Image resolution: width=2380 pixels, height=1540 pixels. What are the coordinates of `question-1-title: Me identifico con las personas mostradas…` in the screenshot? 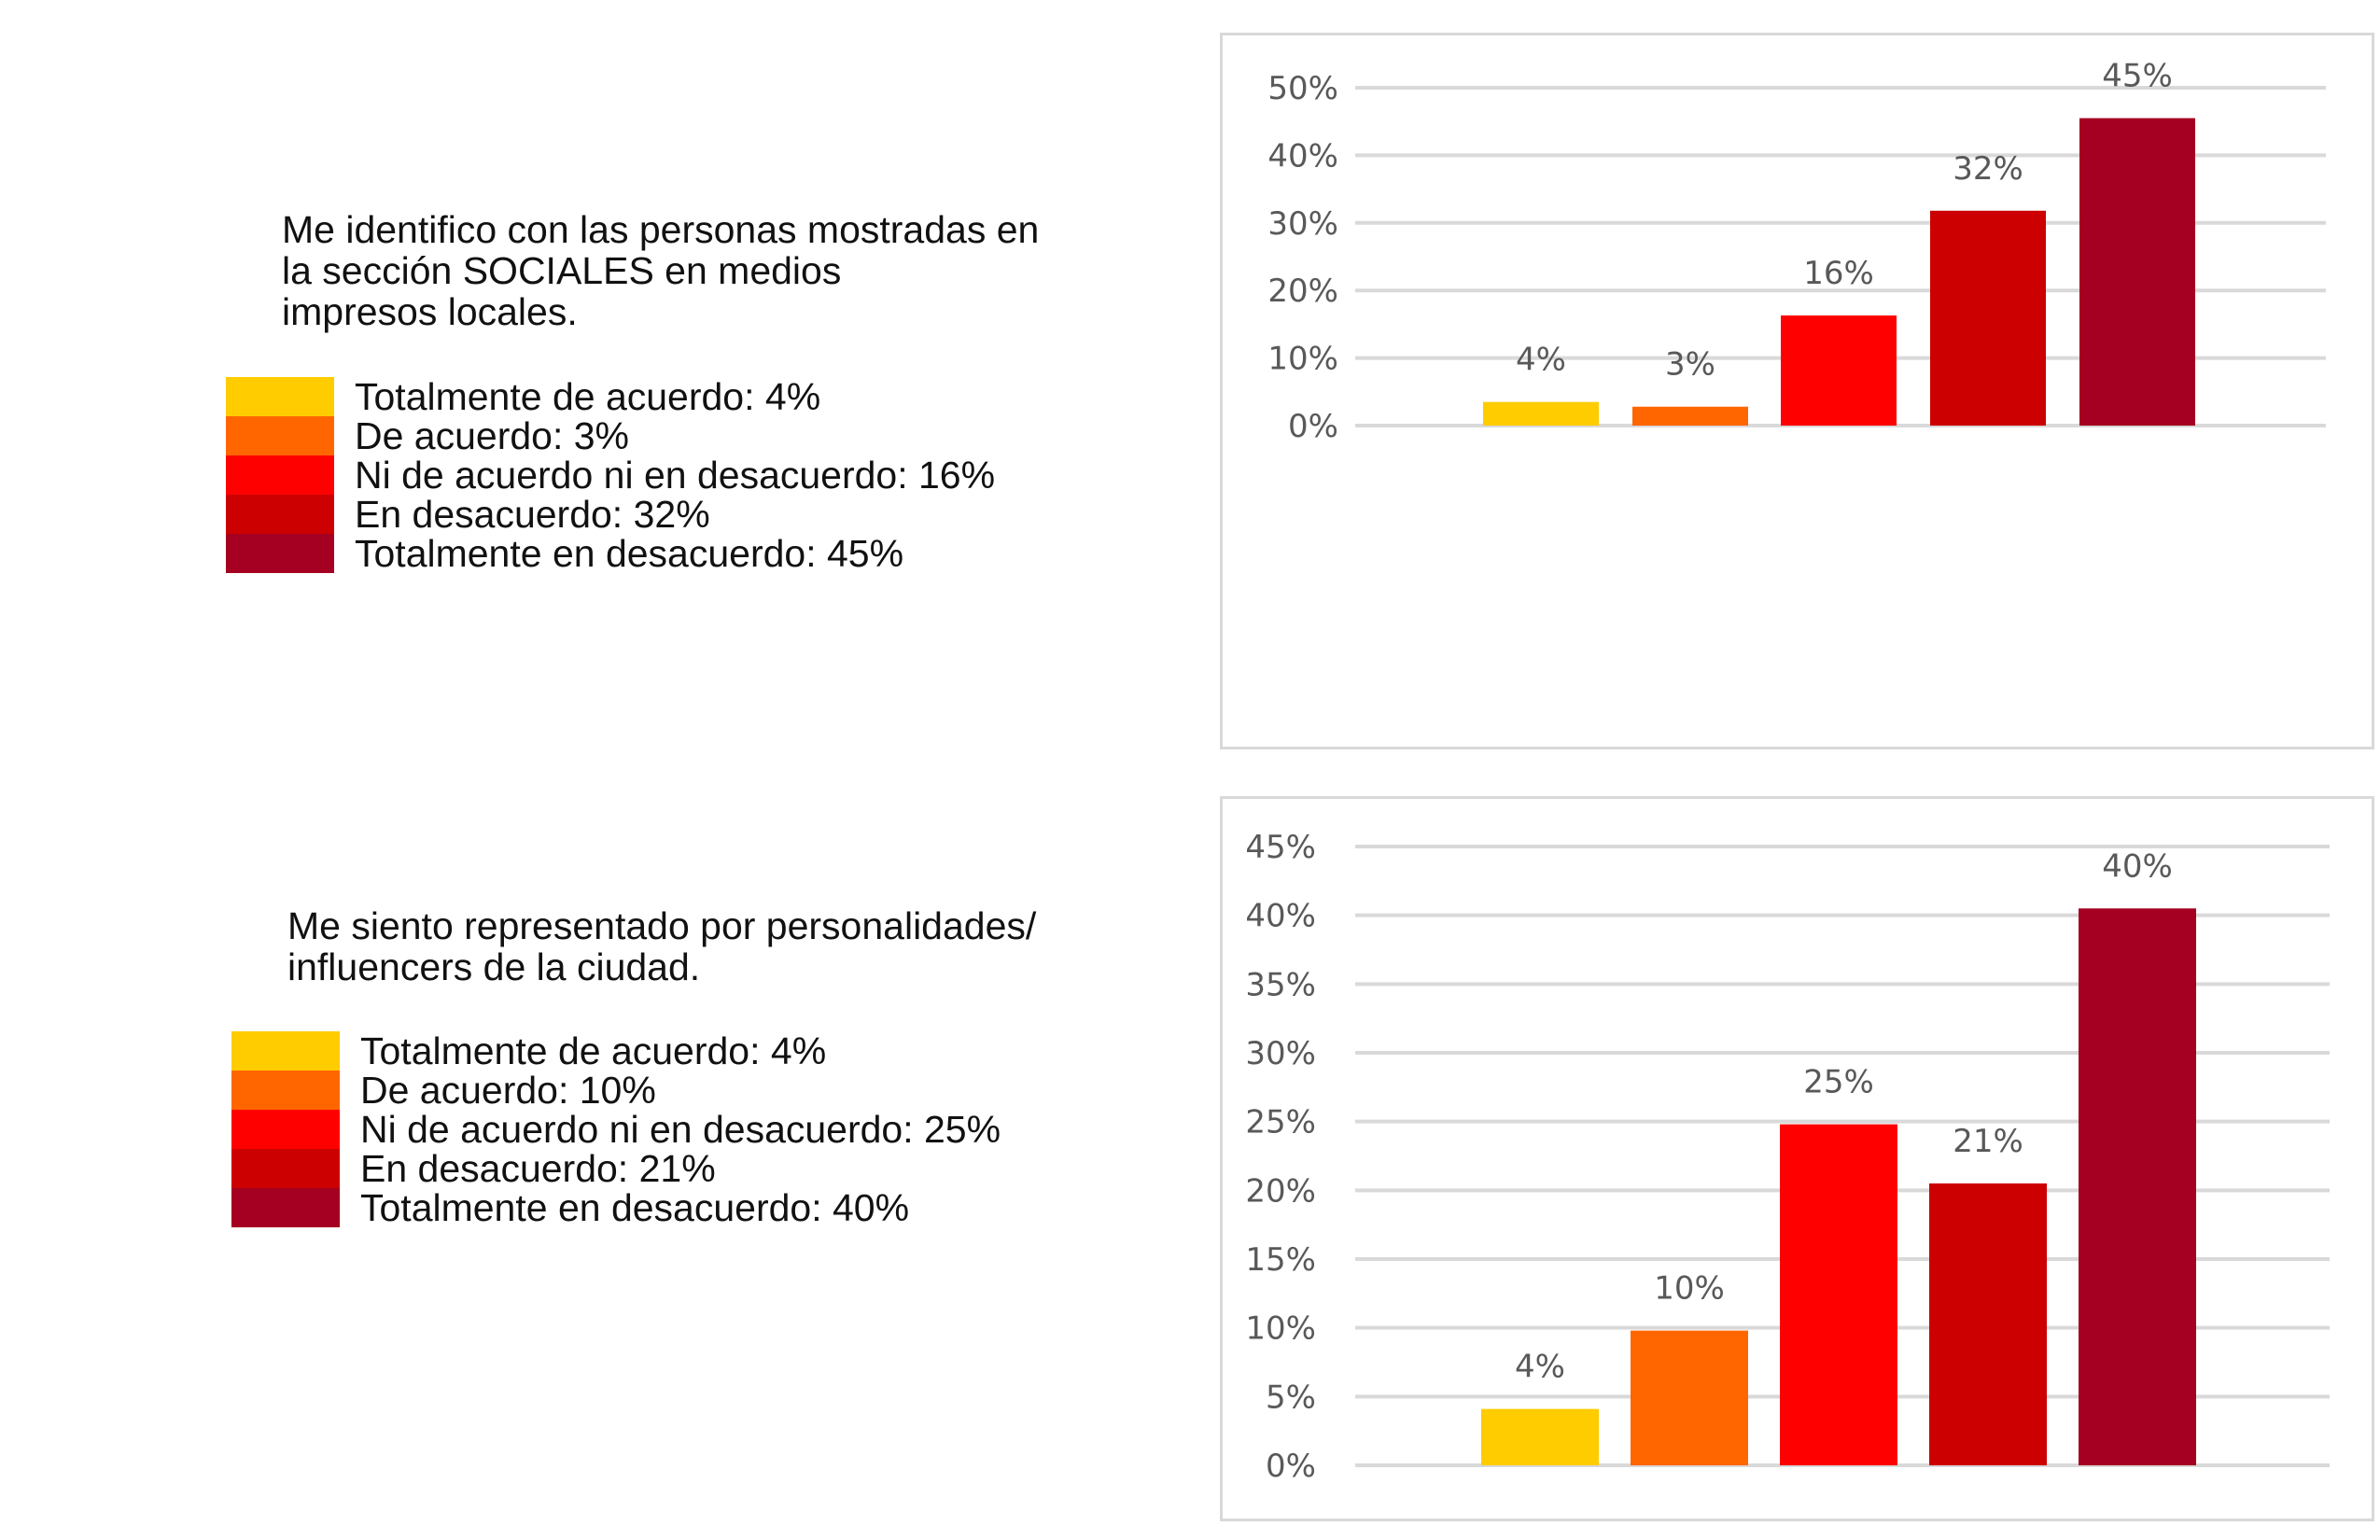 It's located at (661, 270).